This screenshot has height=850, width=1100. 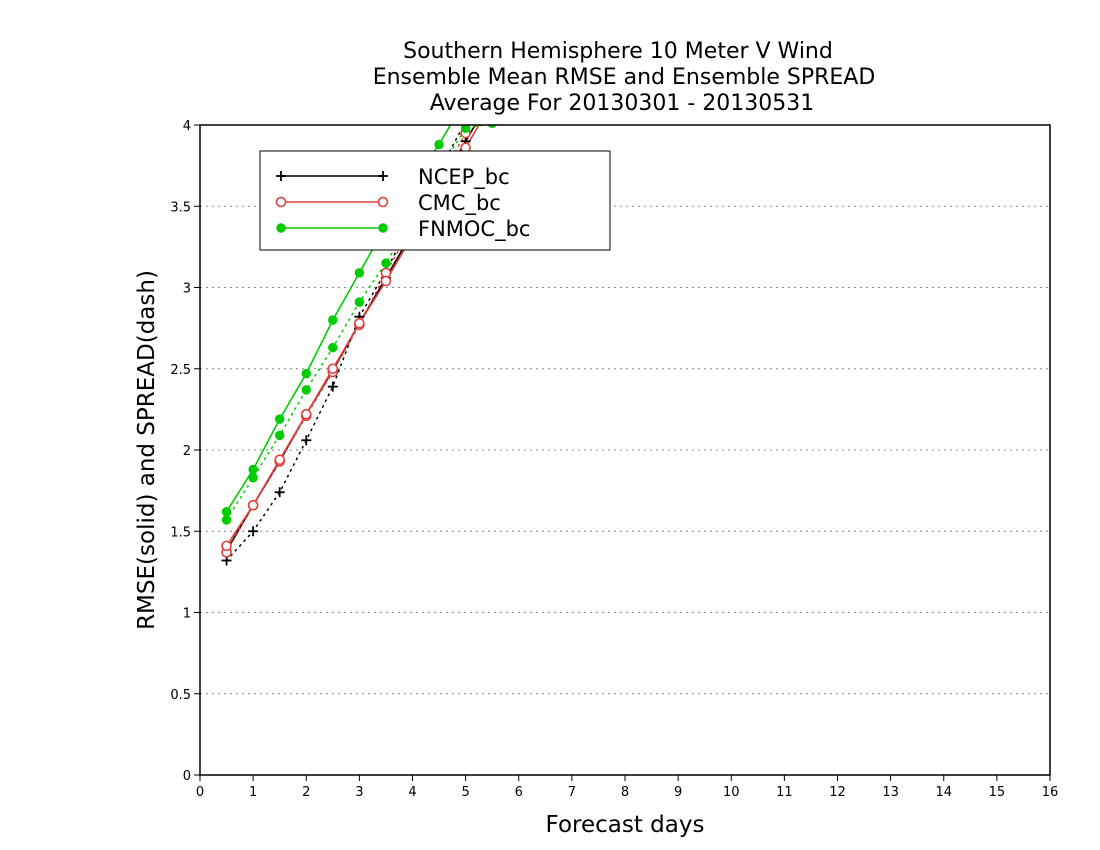 What do you see at coordinates (678, 792) in the screenshot?
I see `x-tick-label: 9` at bounding box center [678, 792].